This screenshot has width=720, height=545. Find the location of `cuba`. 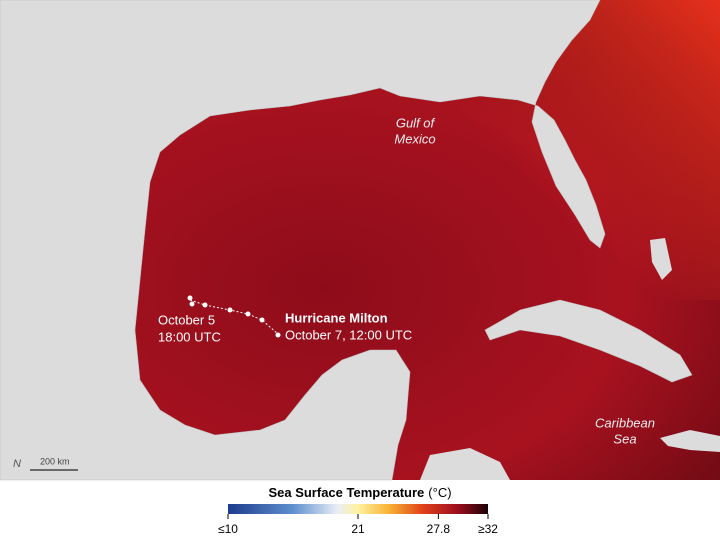

cuba is located at coordinates (588, 341).